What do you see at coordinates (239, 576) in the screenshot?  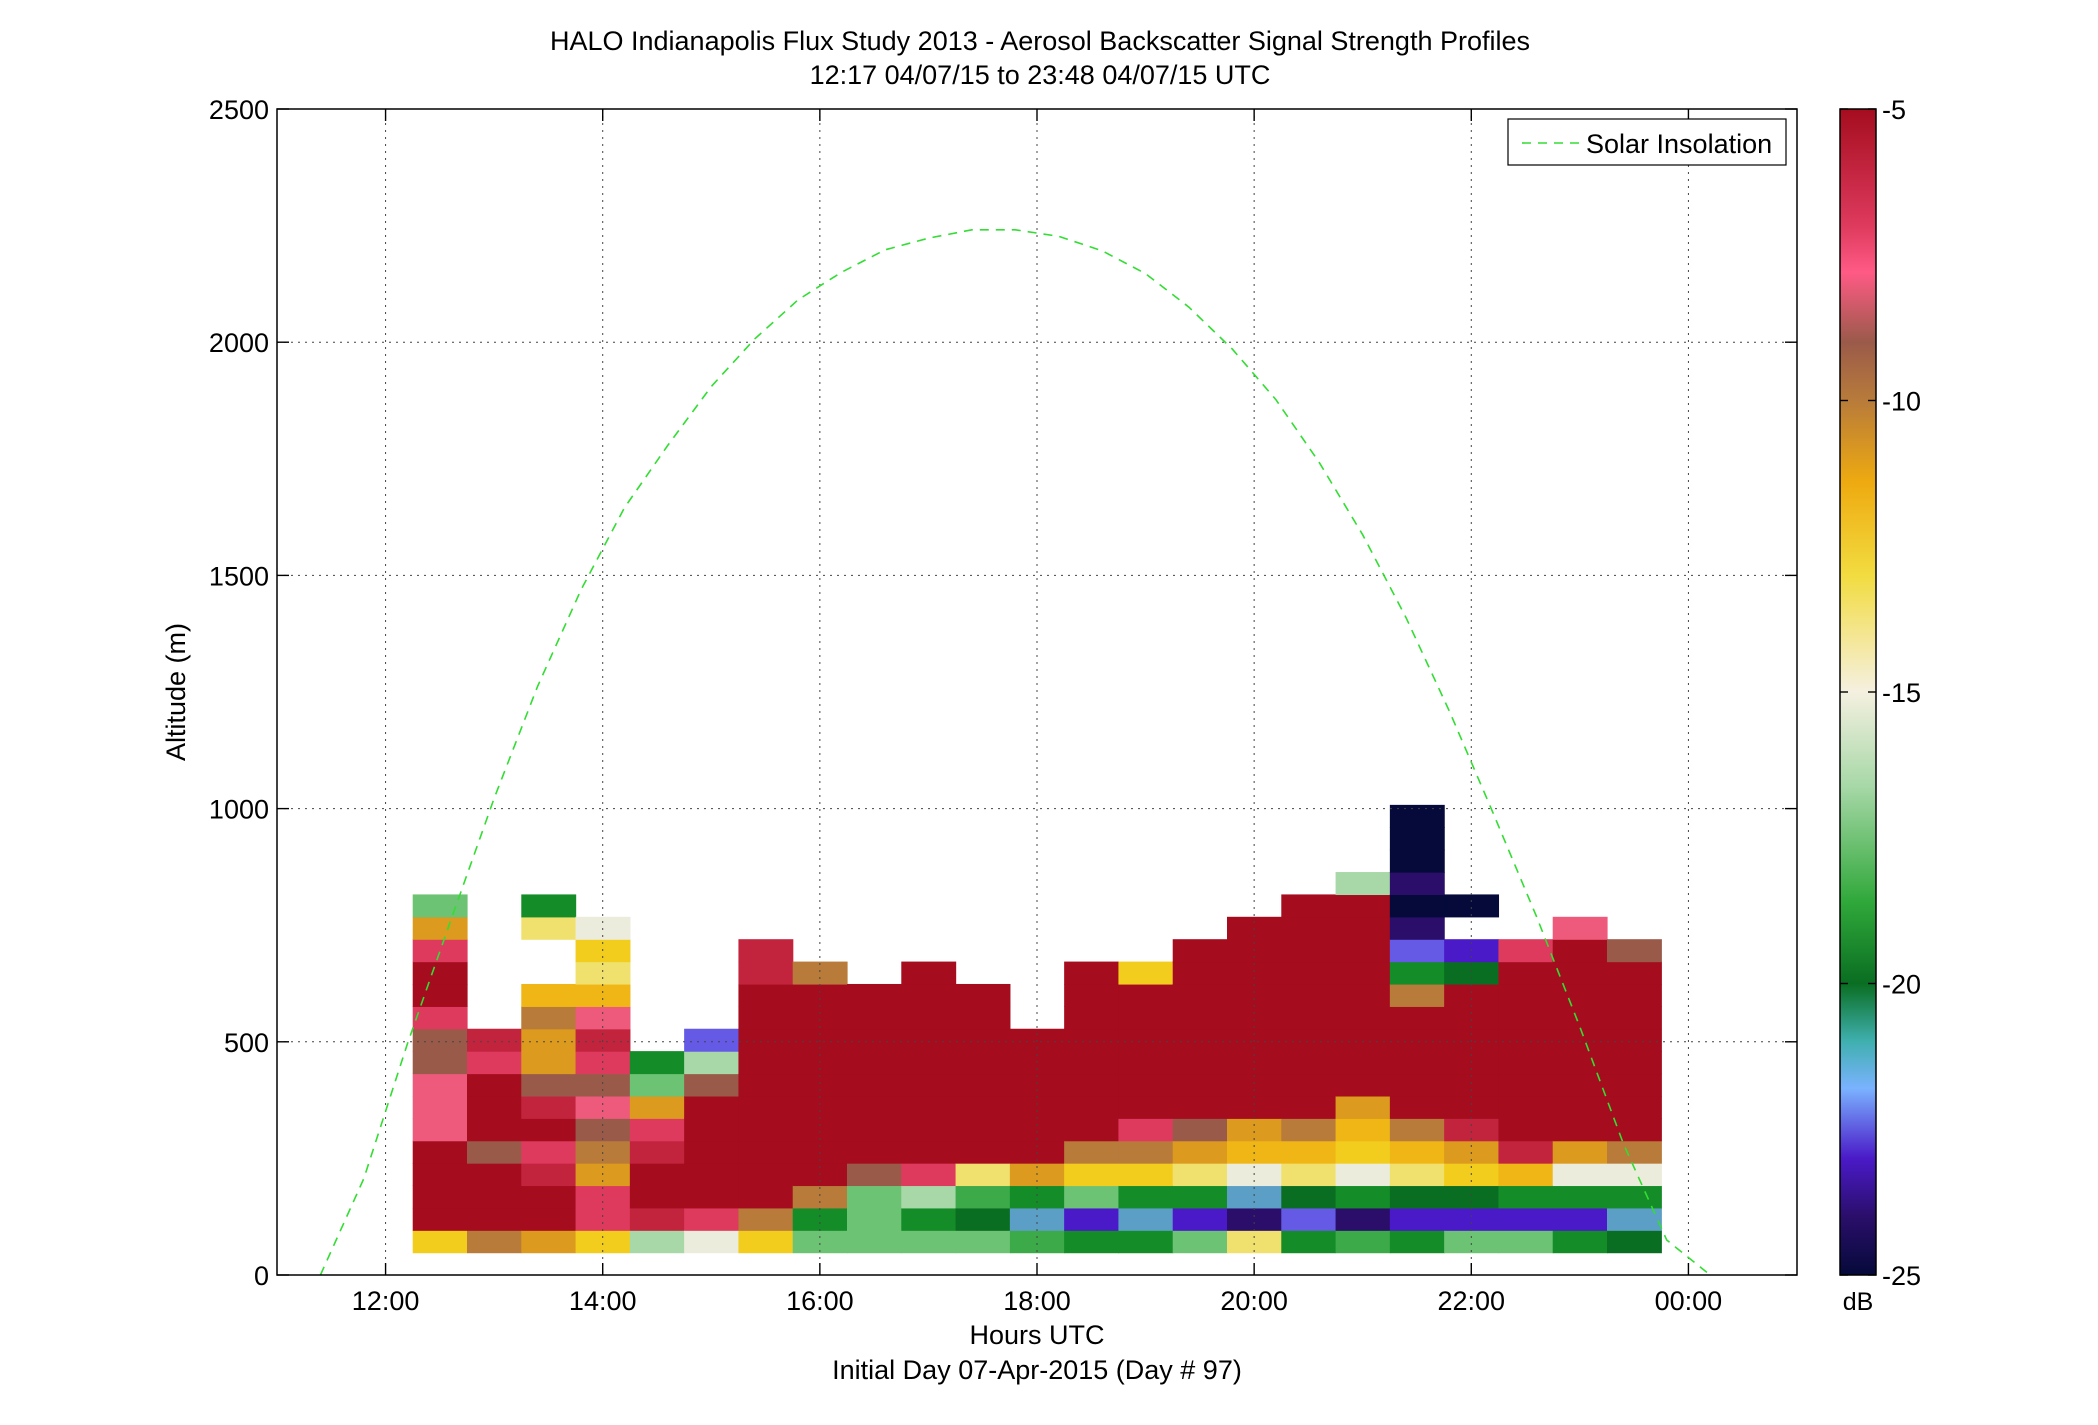 I see `y-tick-label: 1500` at bounding box center [239, 576].